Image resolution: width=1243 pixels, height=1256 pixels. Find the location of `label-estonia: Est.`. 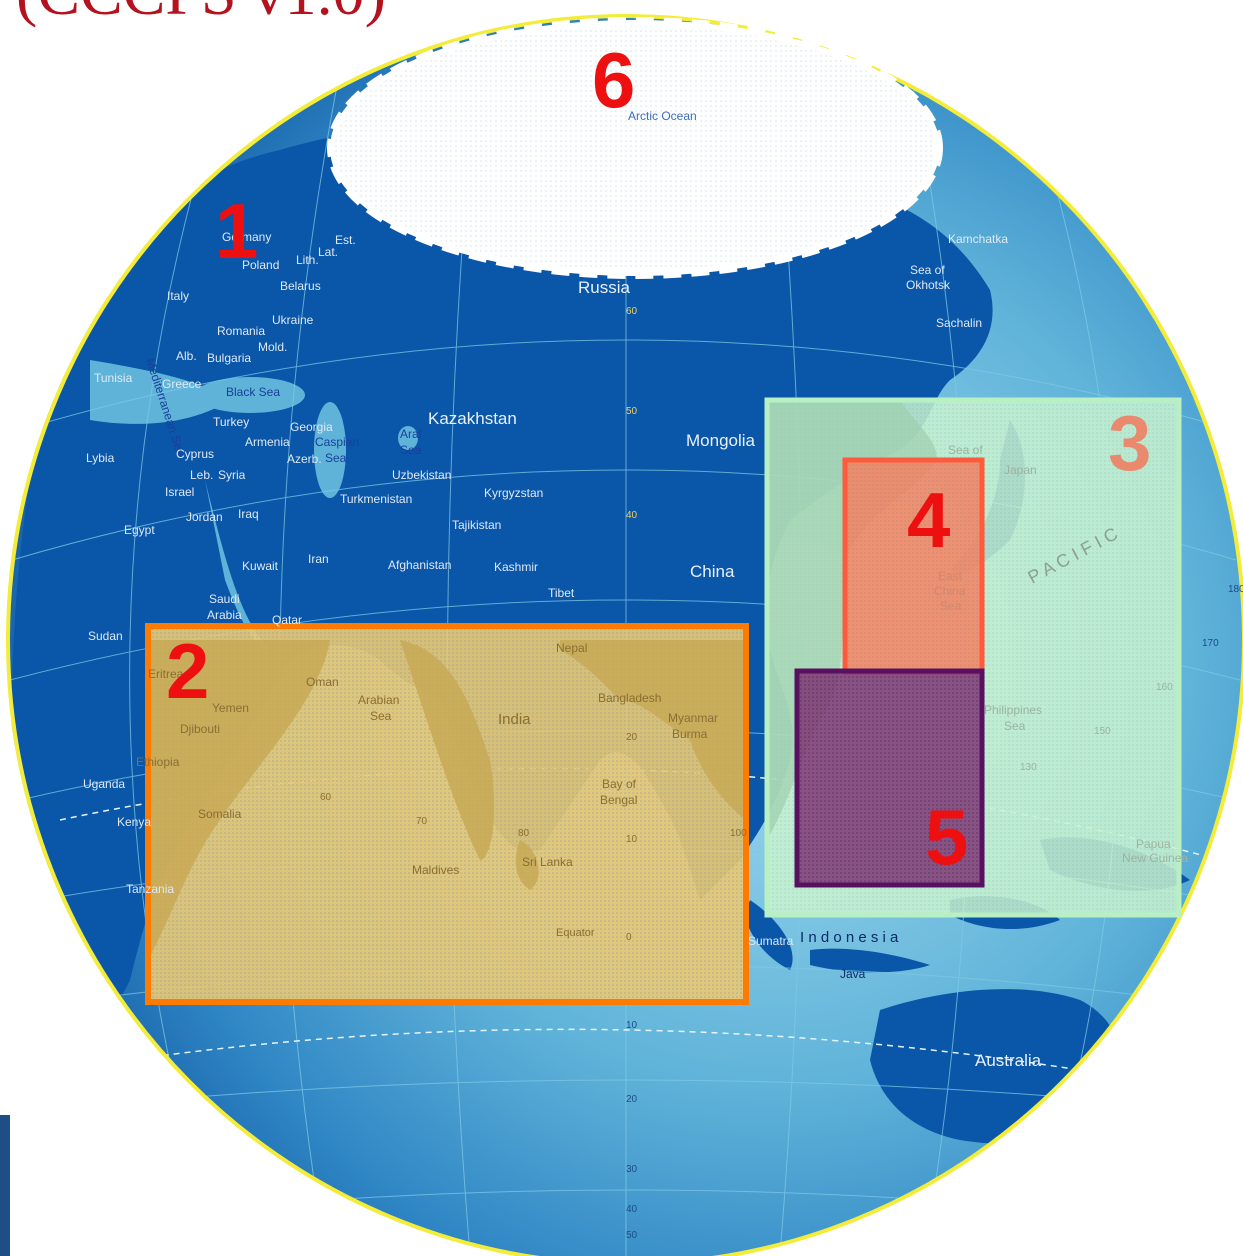

label-estonia: Est. is located at coordinates (345, 240).